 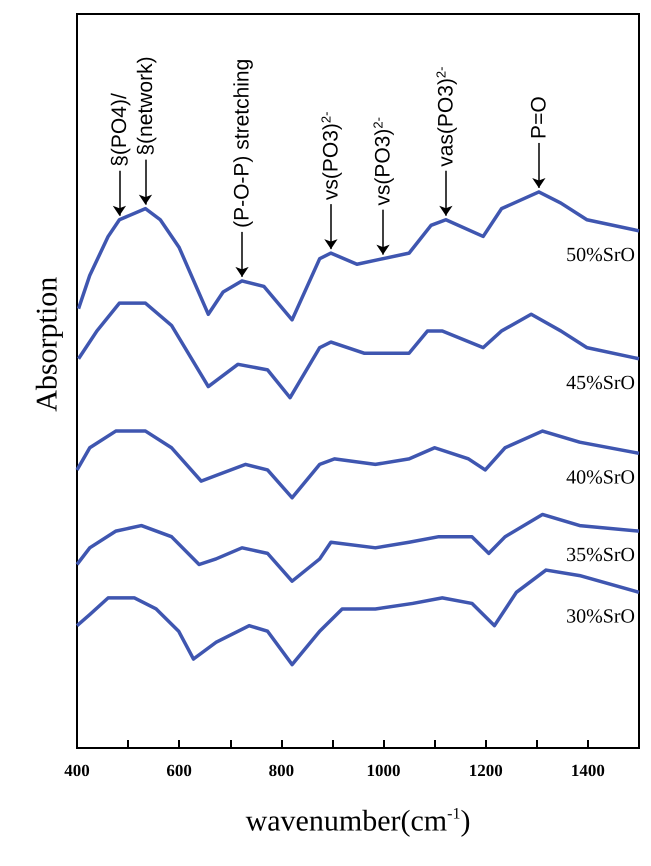 I want to click on annotation: §(network), so click(x=145, y=106).